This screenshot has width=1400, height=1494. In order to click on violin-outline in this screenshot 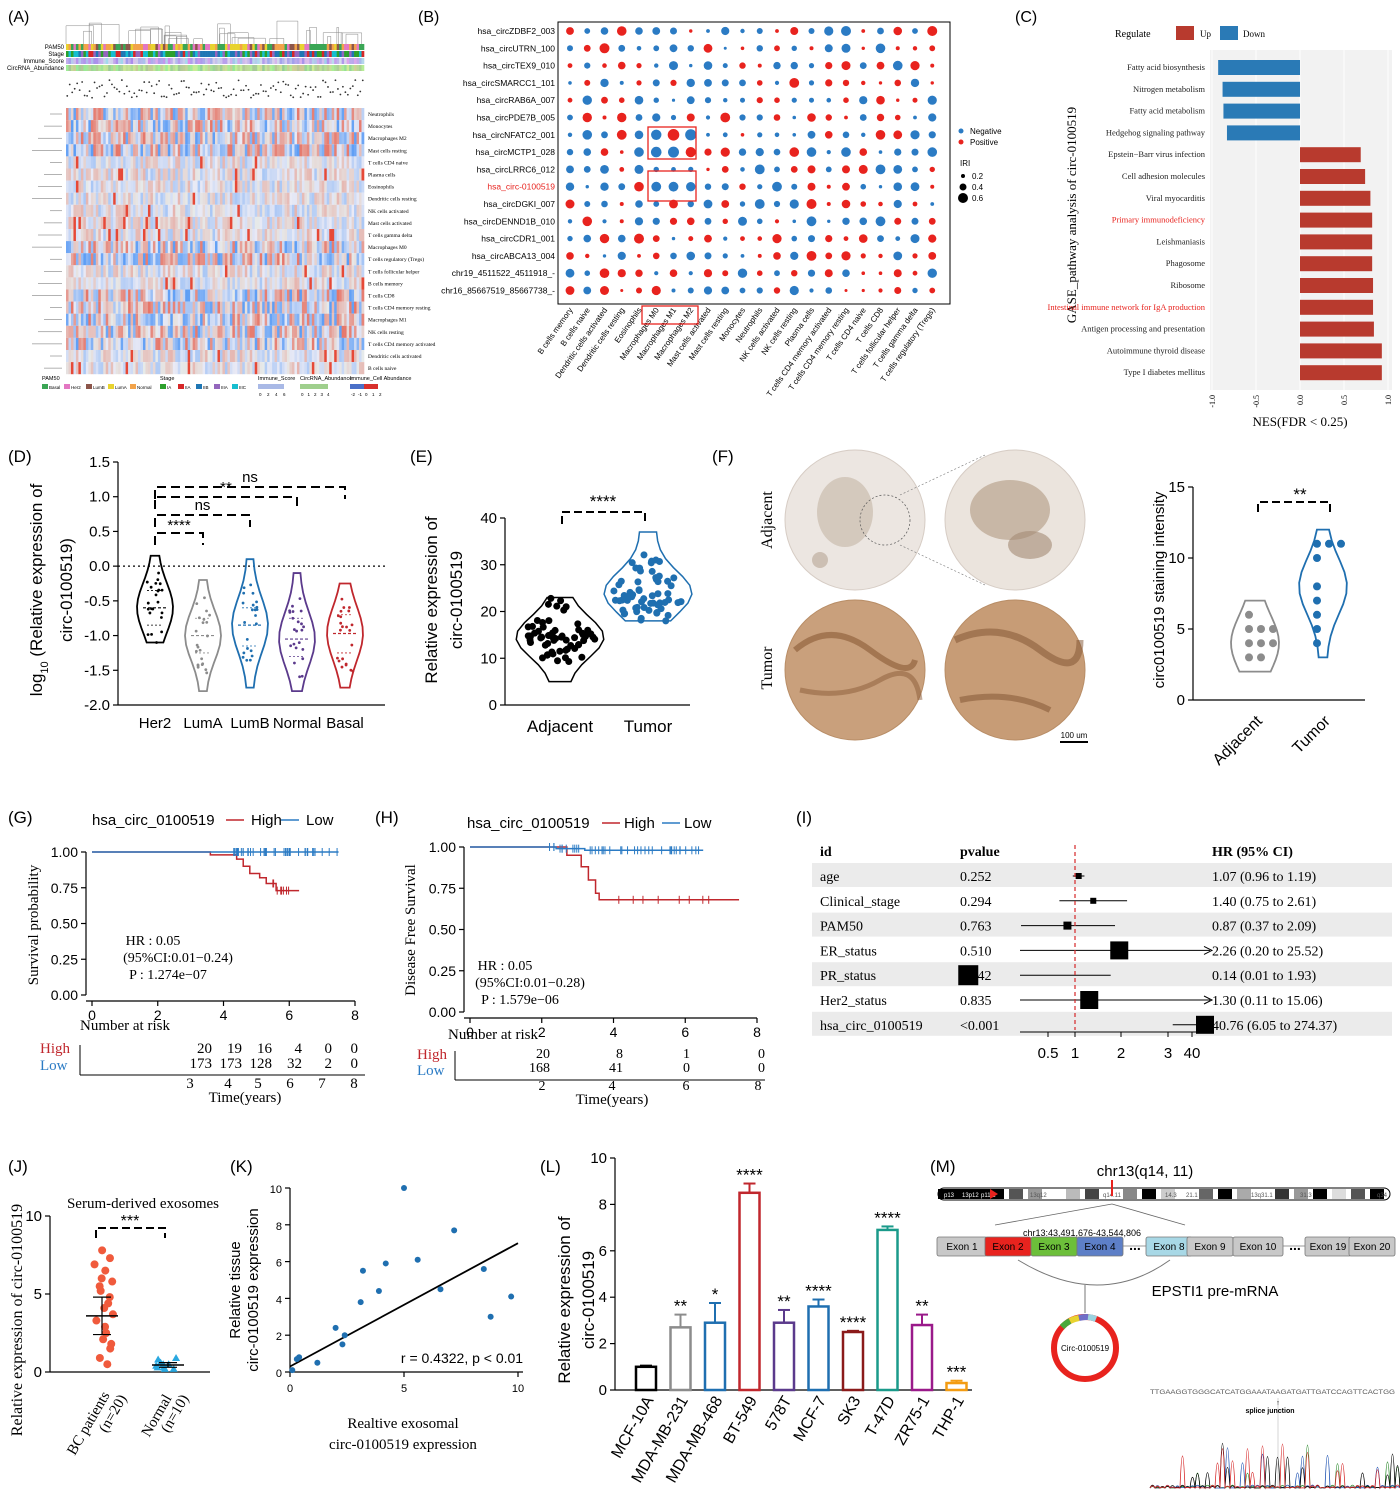, I will do `click(1255, 636)`.